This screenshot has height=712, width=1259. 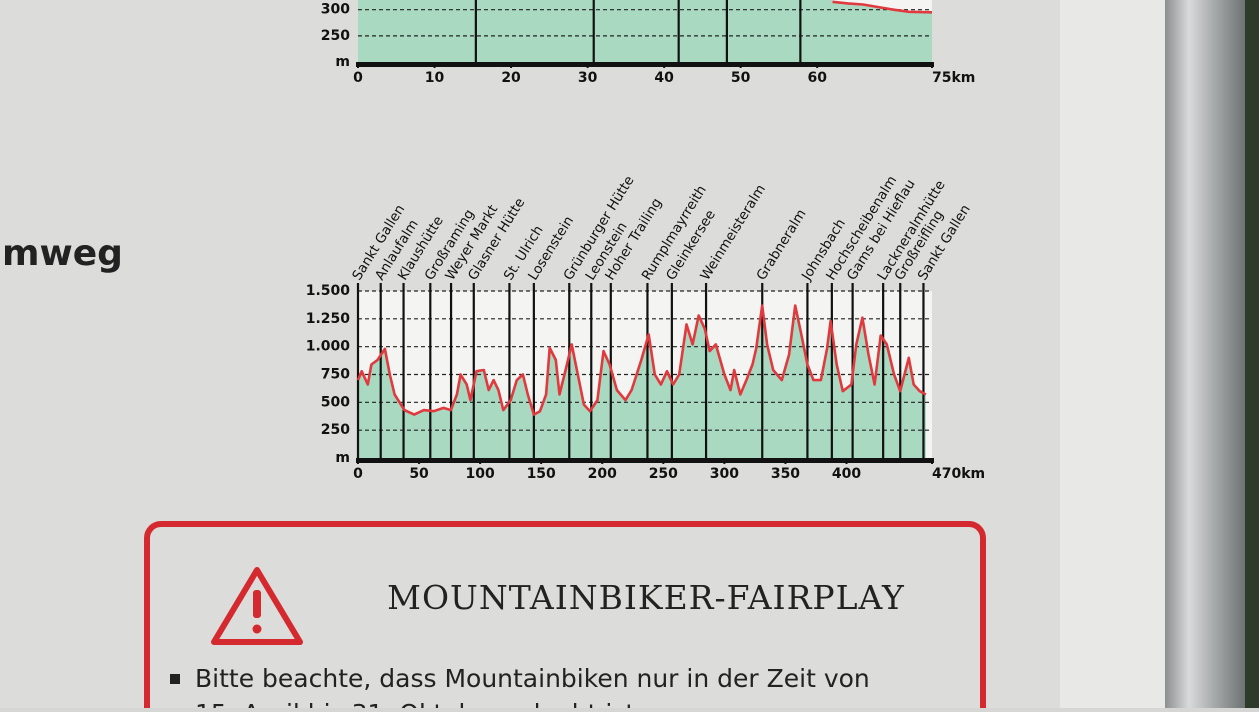 What do you see at coordinates (785, 474) in the screenshot?
I see `x-tick-label: 350` at bounding box center [785, 474].